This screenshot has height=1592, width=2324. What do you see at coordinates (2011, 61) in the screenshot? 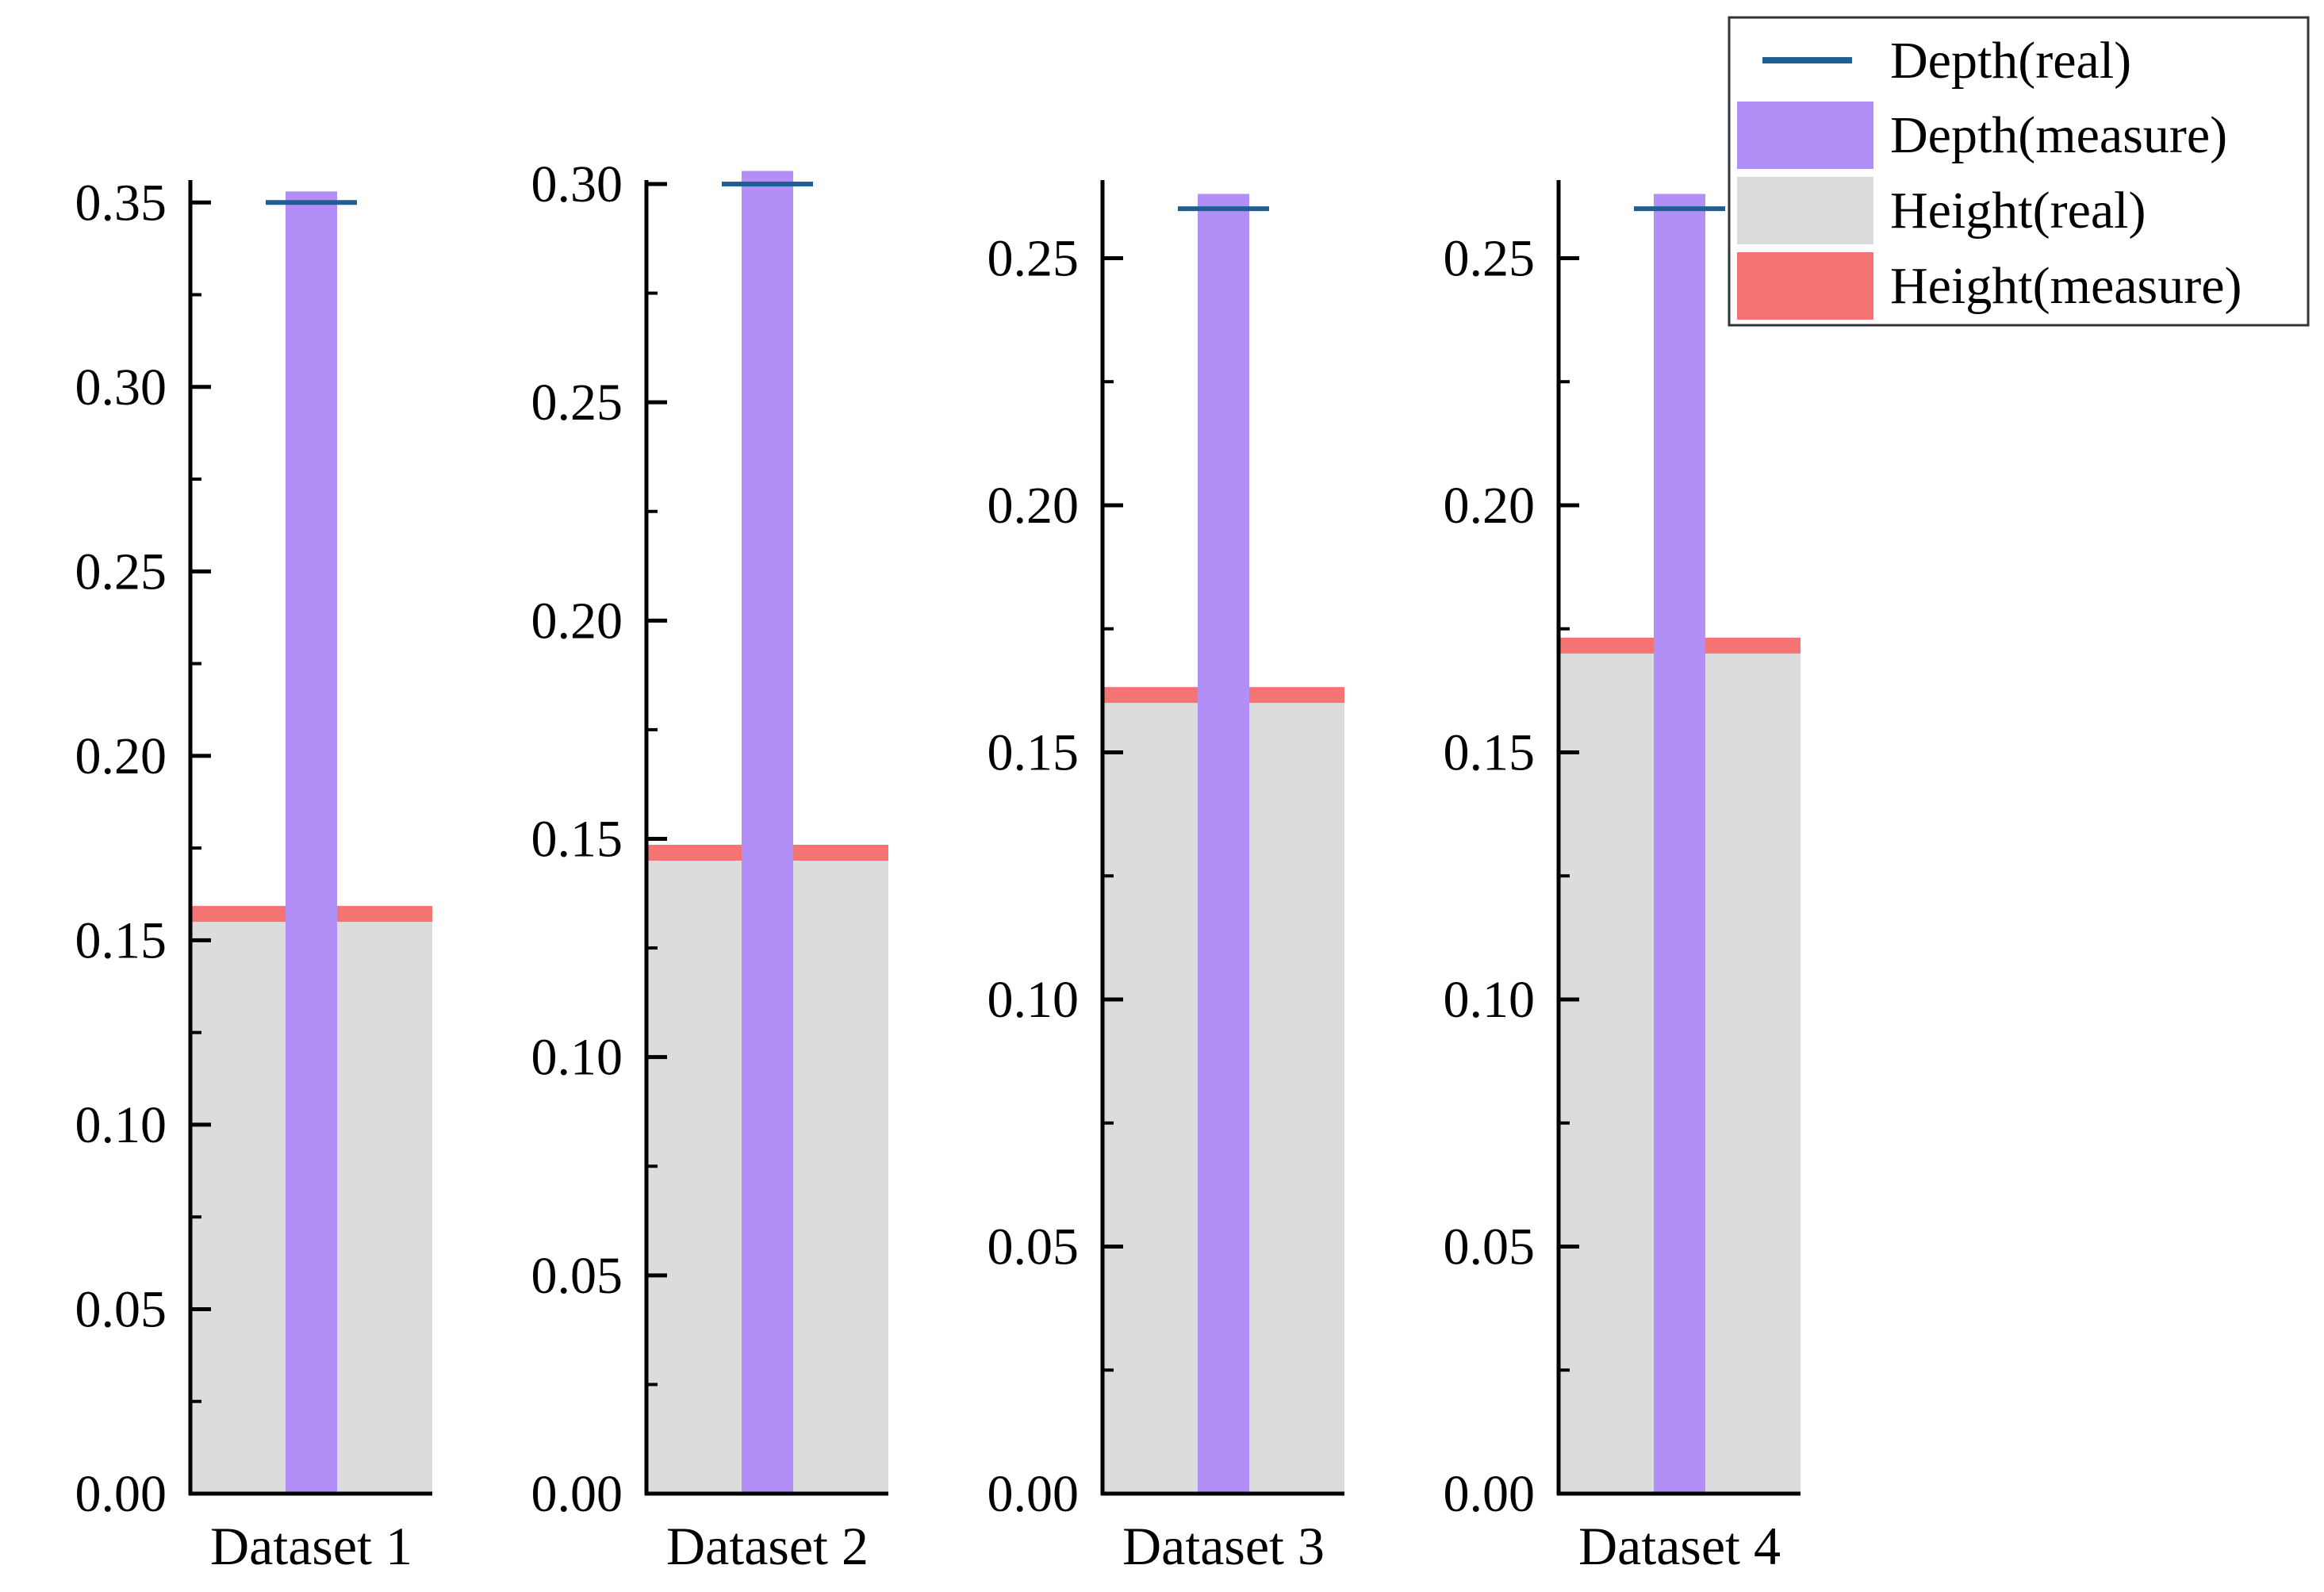
I see `legend-label-depth-real: Depth(real)` at bounding box center [2011, 61].